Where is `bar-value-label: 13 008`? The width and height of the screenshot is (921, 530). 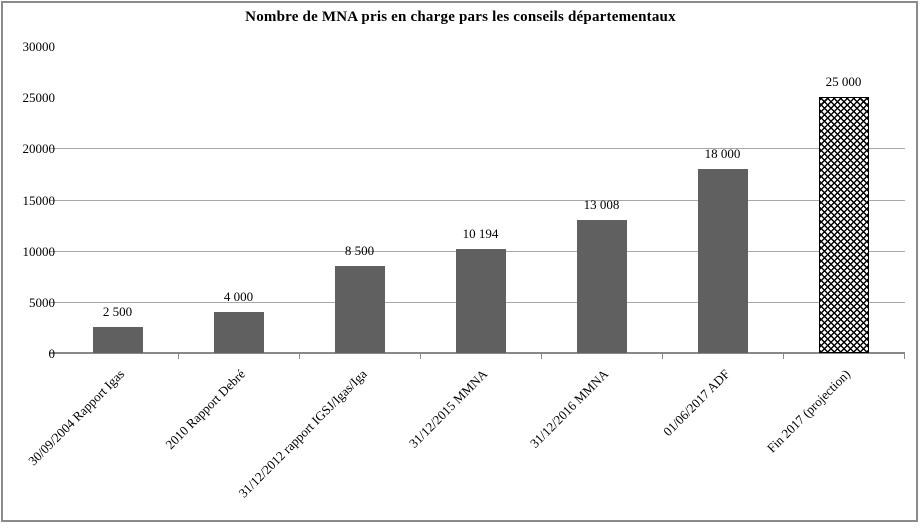 bar-value-label: 13 008 is located at coordinates (601, 204).